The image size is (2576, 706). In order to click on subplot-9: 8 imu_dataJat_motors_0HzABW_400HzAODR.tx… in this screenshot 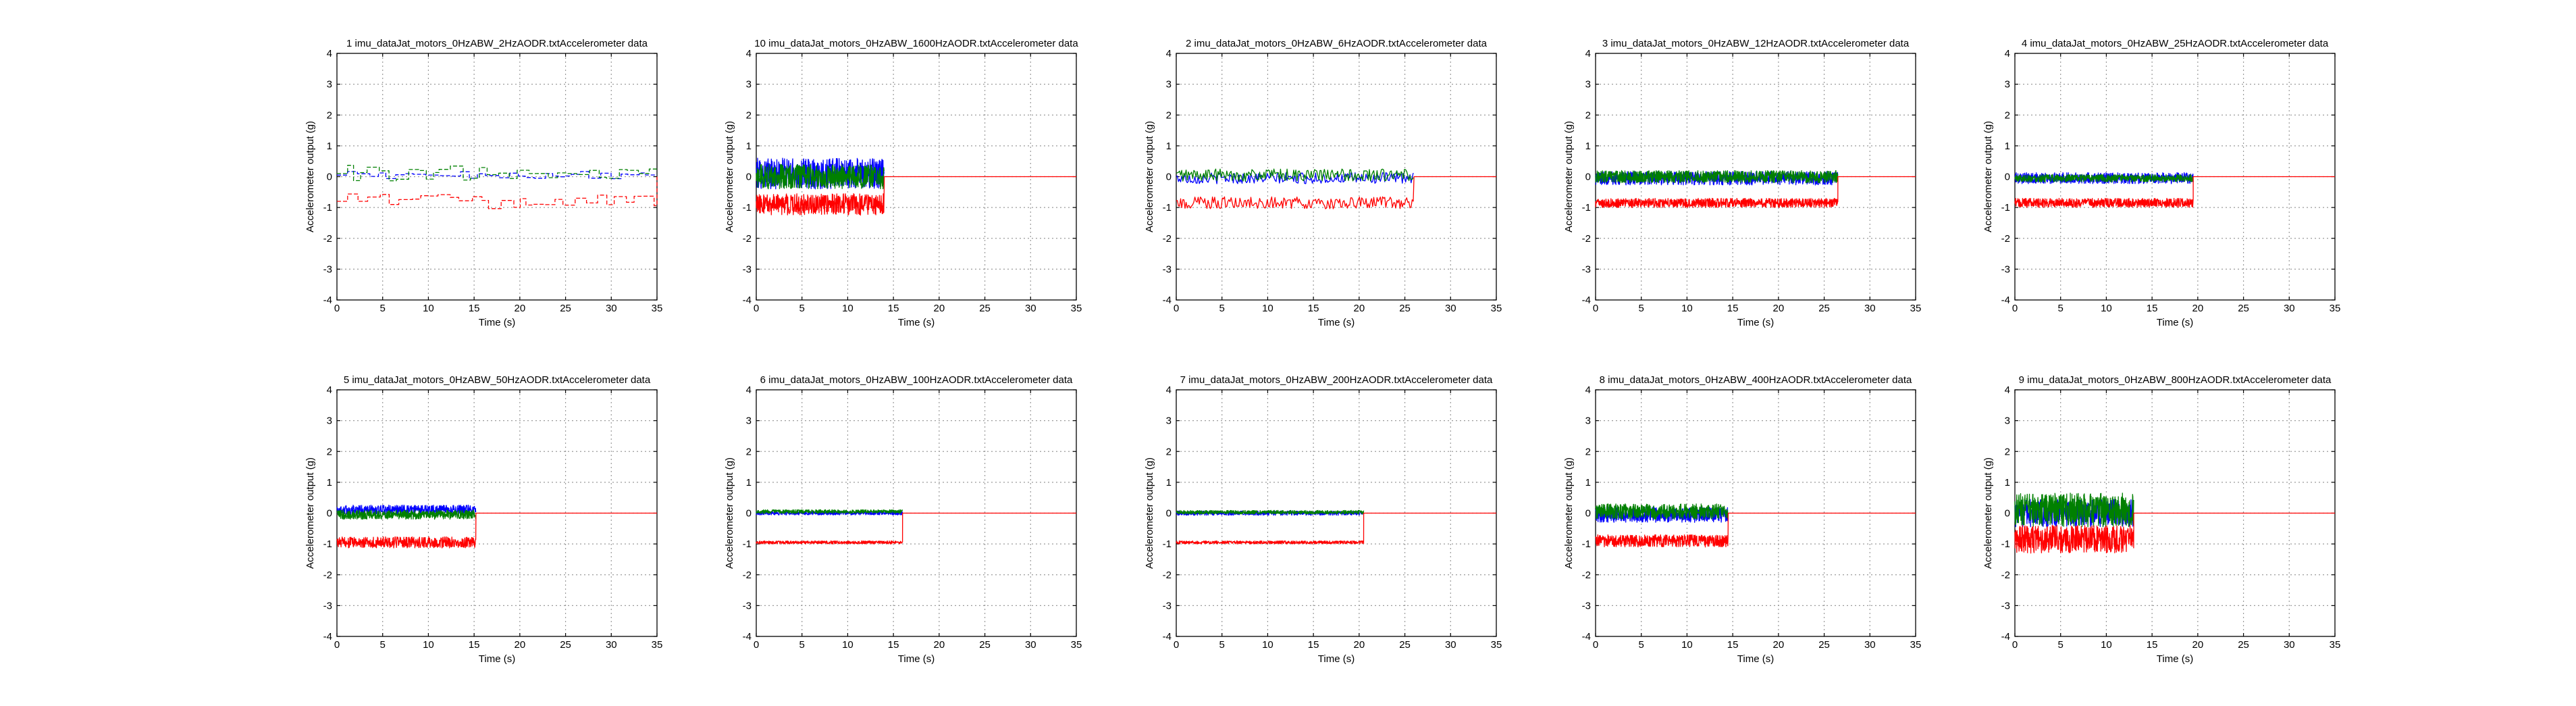, I will do `click(1742, 519)`.